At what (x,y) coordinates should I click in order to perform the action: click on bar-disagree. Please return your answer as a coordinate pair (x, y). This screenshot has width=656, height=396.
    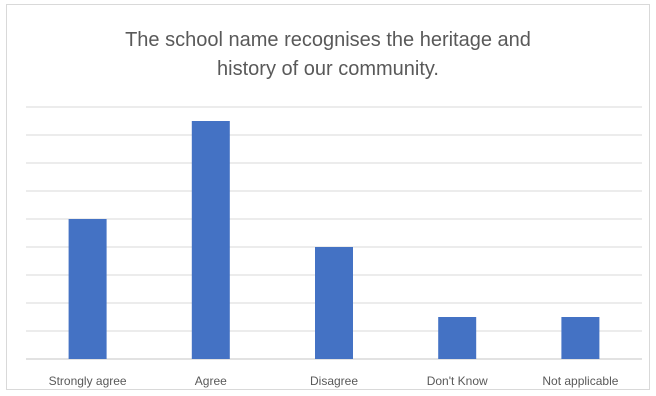
    Looking at the image, I should click on (334, 303).